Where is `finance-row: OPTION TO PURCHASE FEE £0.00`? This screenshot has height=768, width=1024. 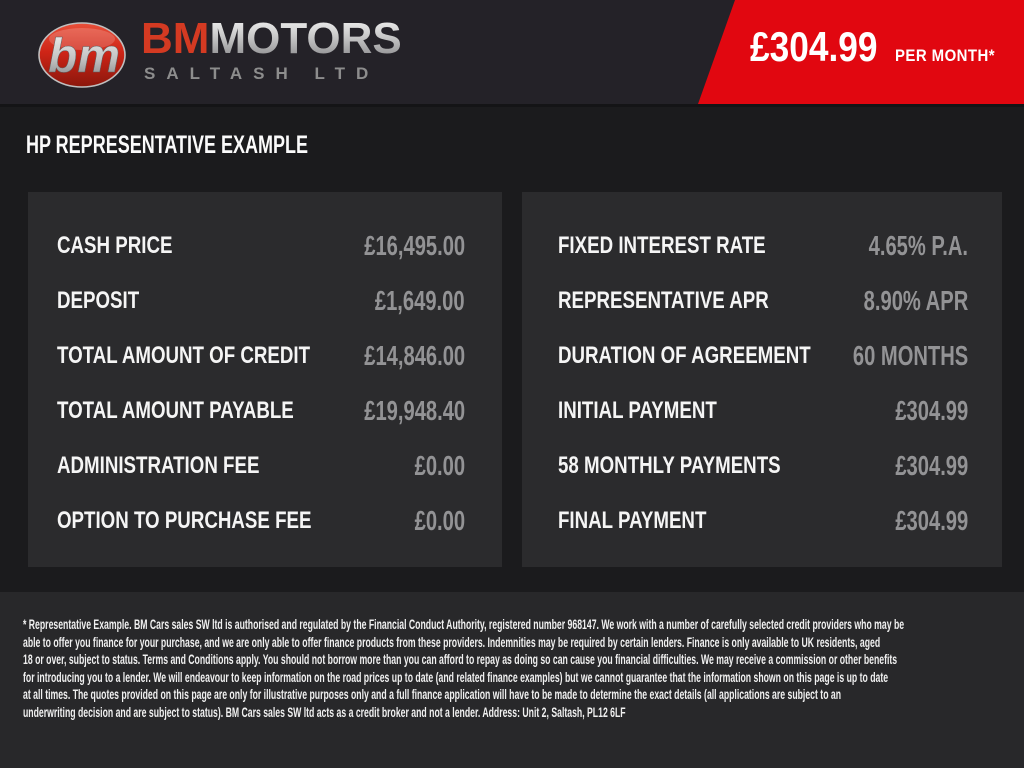 finance-row: OPTION TO PURCHASE FEE £0.00 is located at coordinates (265, 521).